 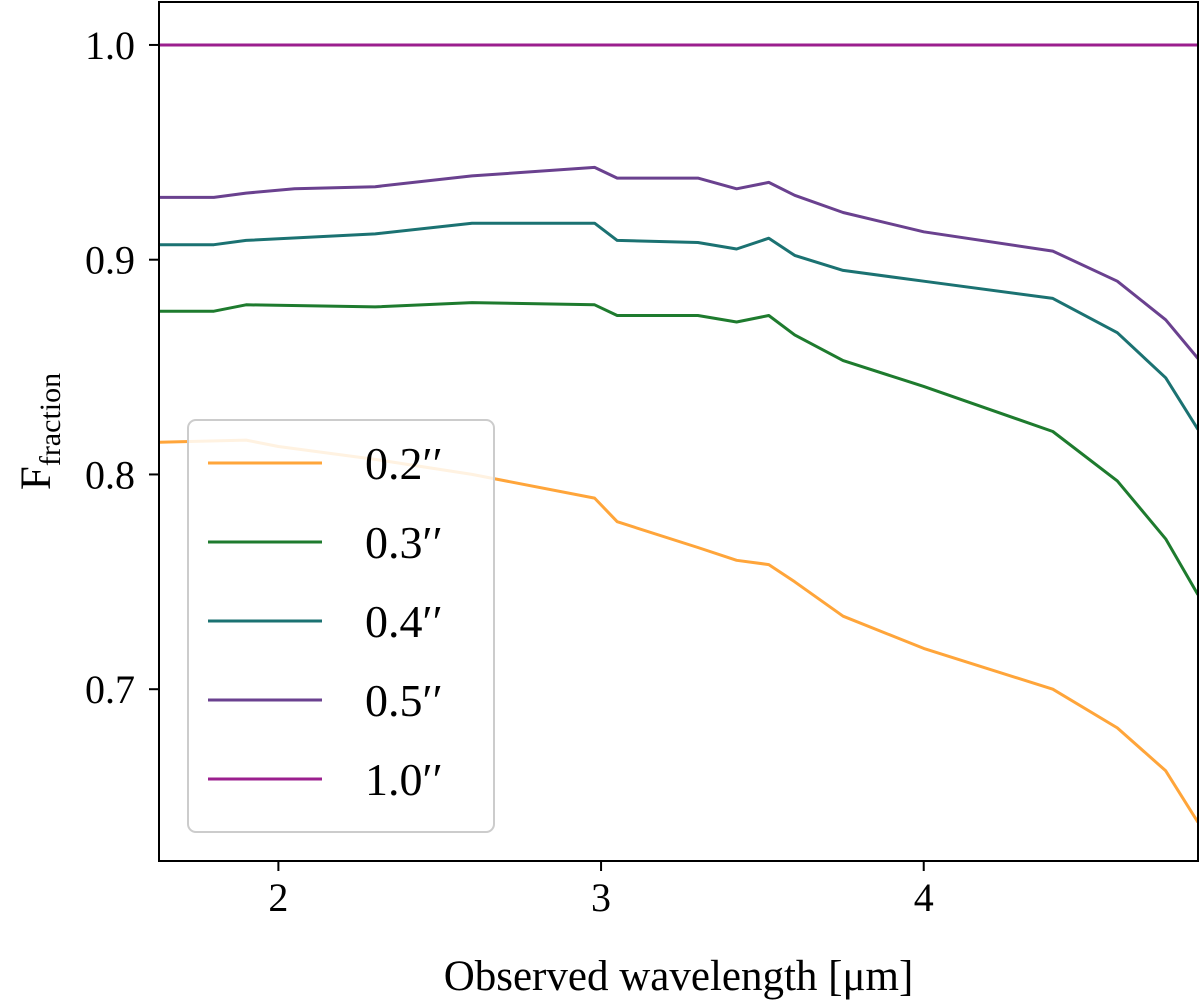 I want to click on x-axis-label: Observed wavelength [μm], so click(x=679, y=976).